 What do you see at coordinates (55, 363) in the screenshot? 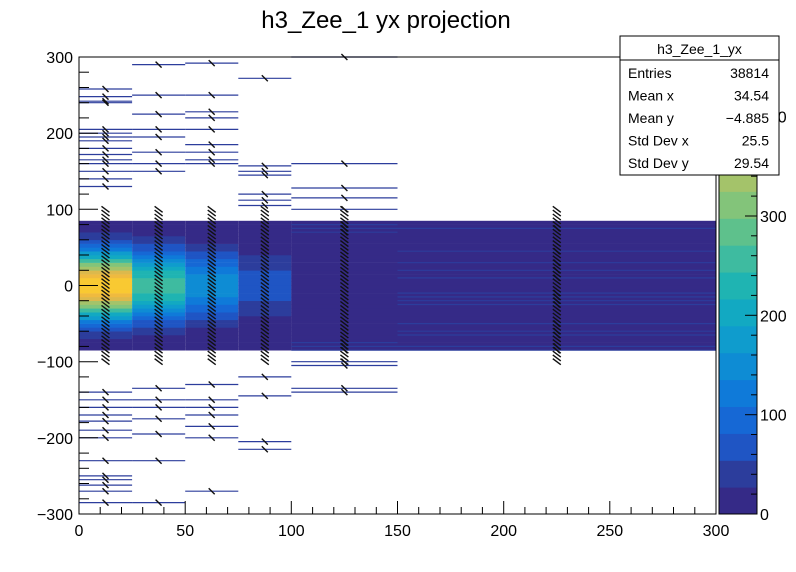
I see `y-tick-label: −100` at bounding box center [55, 363].